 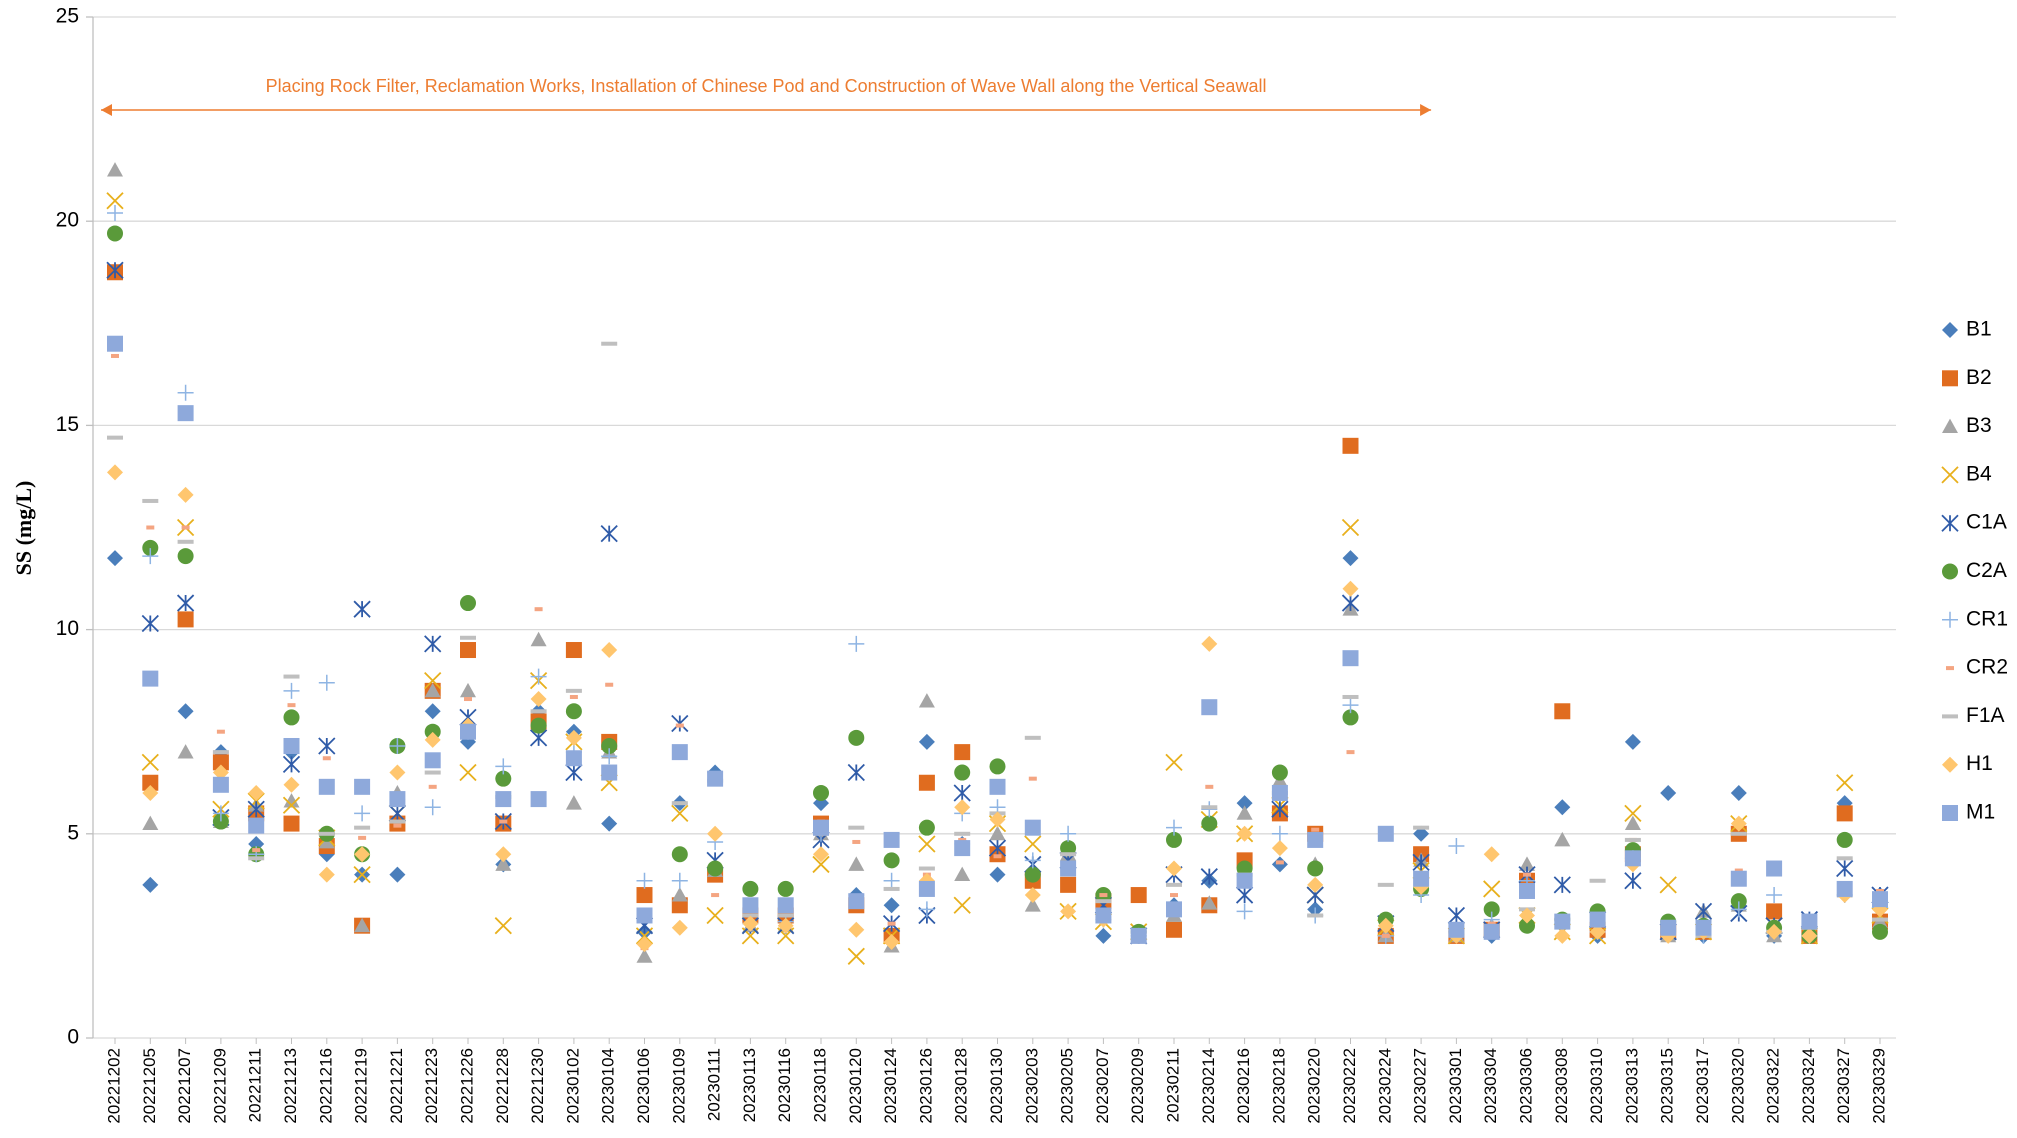 I want to click on x-tick-label: 20221211, so click(x=255, y=1085).